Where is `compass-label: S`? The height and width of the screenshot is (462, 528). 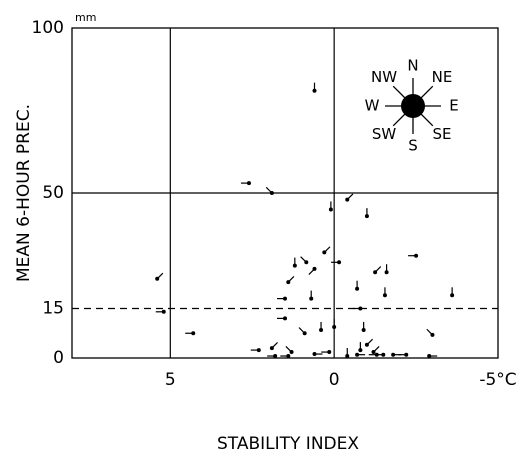 compass-label: S is located at coordinates (413, 146).